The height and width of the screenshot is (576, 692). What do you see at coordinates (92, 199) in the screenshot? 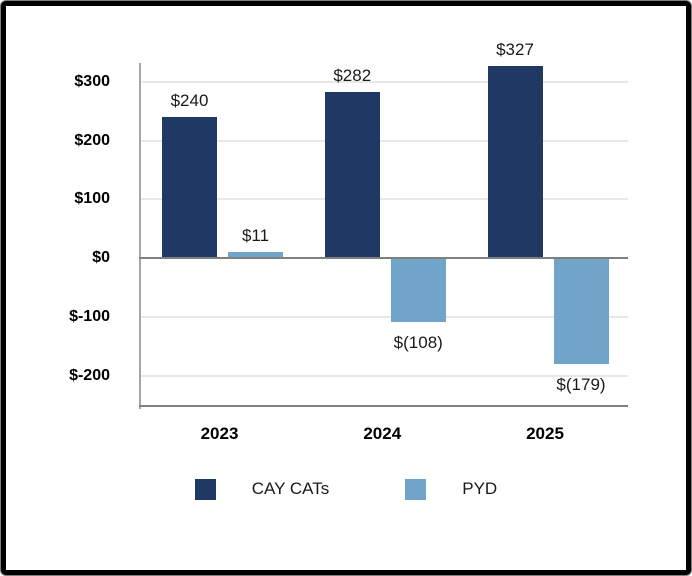
I see `y-tick-100: $100` at bounding box center [92, 199].